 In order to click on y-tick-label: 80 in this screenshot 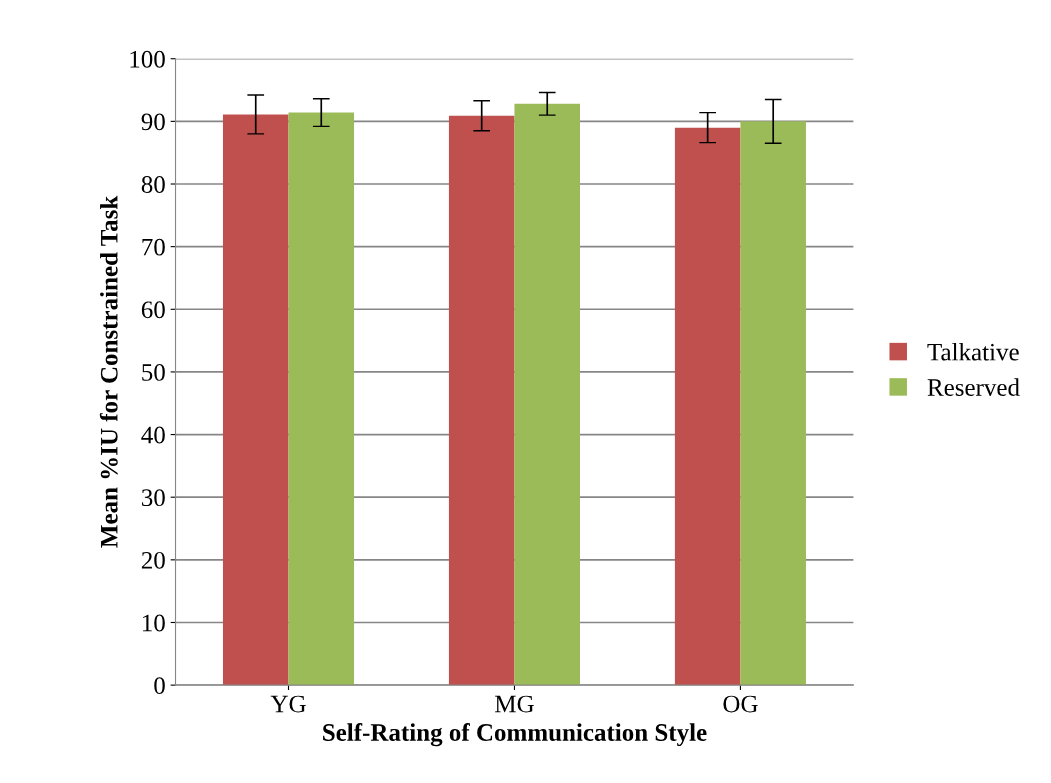, I will do `click(153, 184)`.